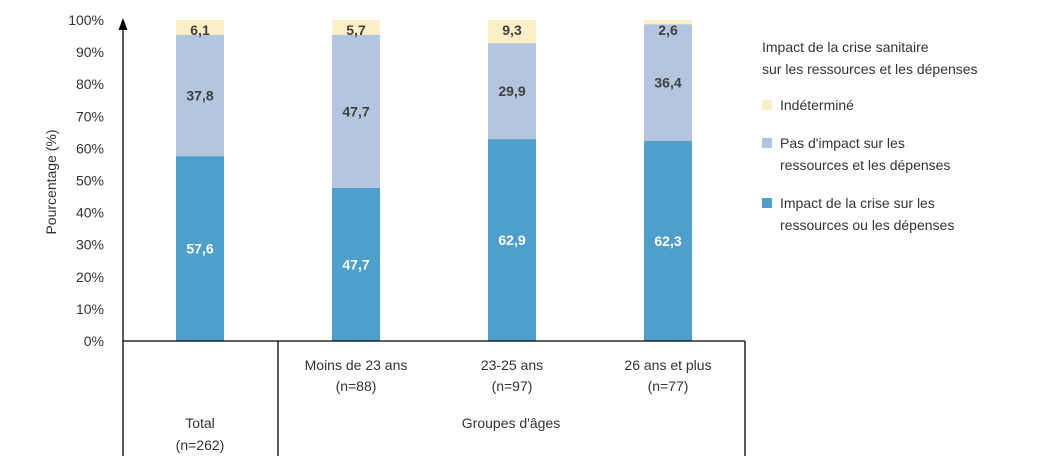 The height and width of the screenshot is (456, 1052). What do you see at coordinates (90, 84) in the screenshot?
I see `y-tick-label: 80%` at bounding box center [90, 84].